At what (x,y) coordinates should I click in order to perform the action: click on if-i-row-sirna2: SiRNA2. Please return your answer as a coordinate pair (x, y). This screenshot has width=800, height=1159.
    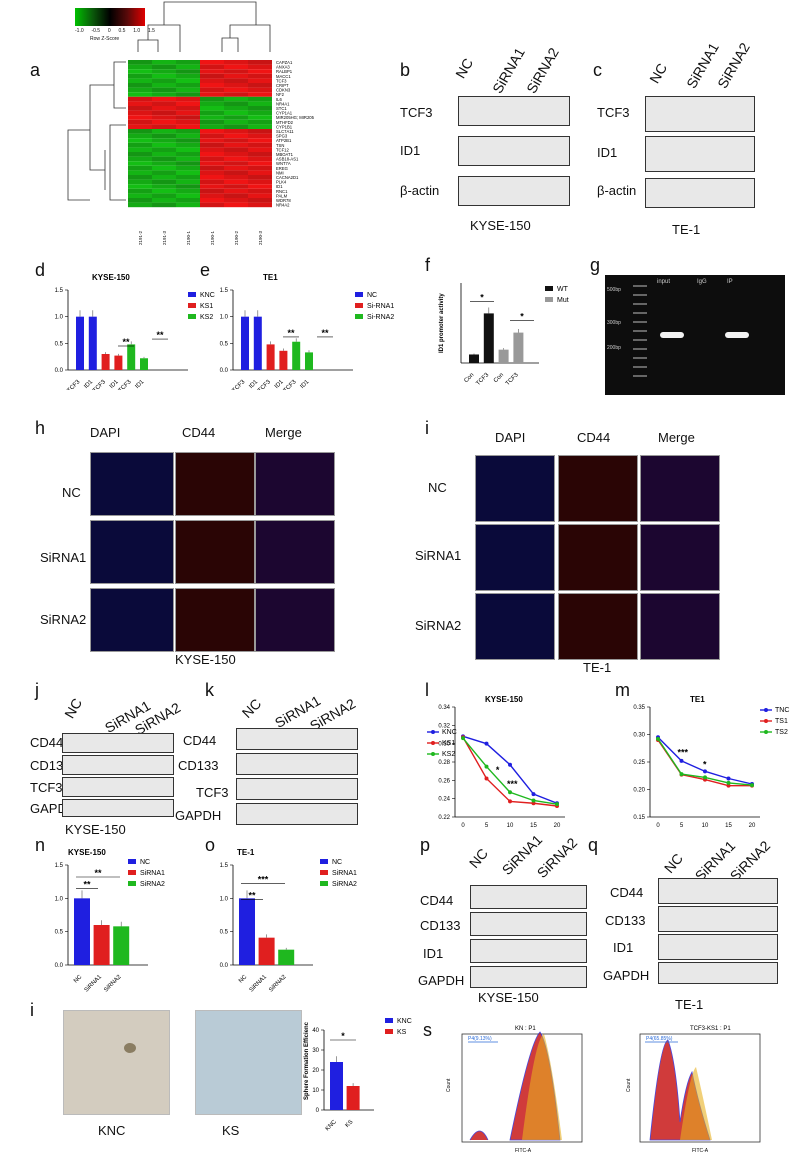
    Looking at the image, I should click on (438, 625).